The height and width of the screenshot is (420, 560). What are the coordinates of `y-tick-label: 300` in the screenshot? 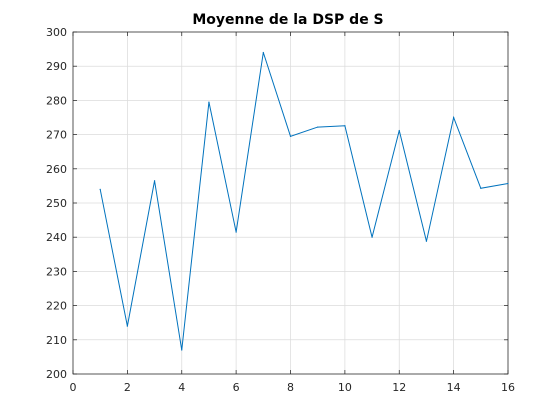 It's located at (56, 32).